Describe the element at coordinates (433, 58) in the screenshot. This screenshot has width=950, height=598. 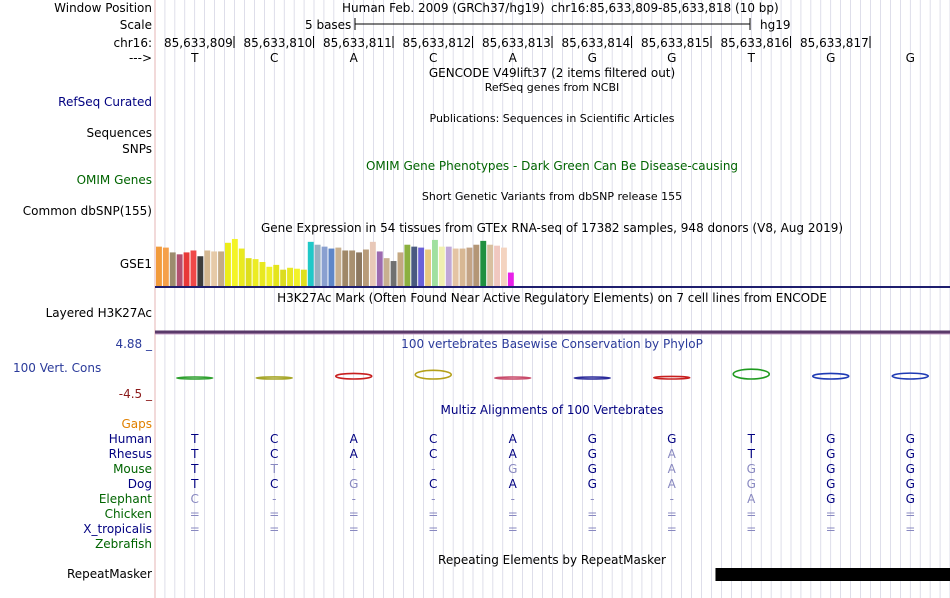
I see `base-letter: C` at that location.